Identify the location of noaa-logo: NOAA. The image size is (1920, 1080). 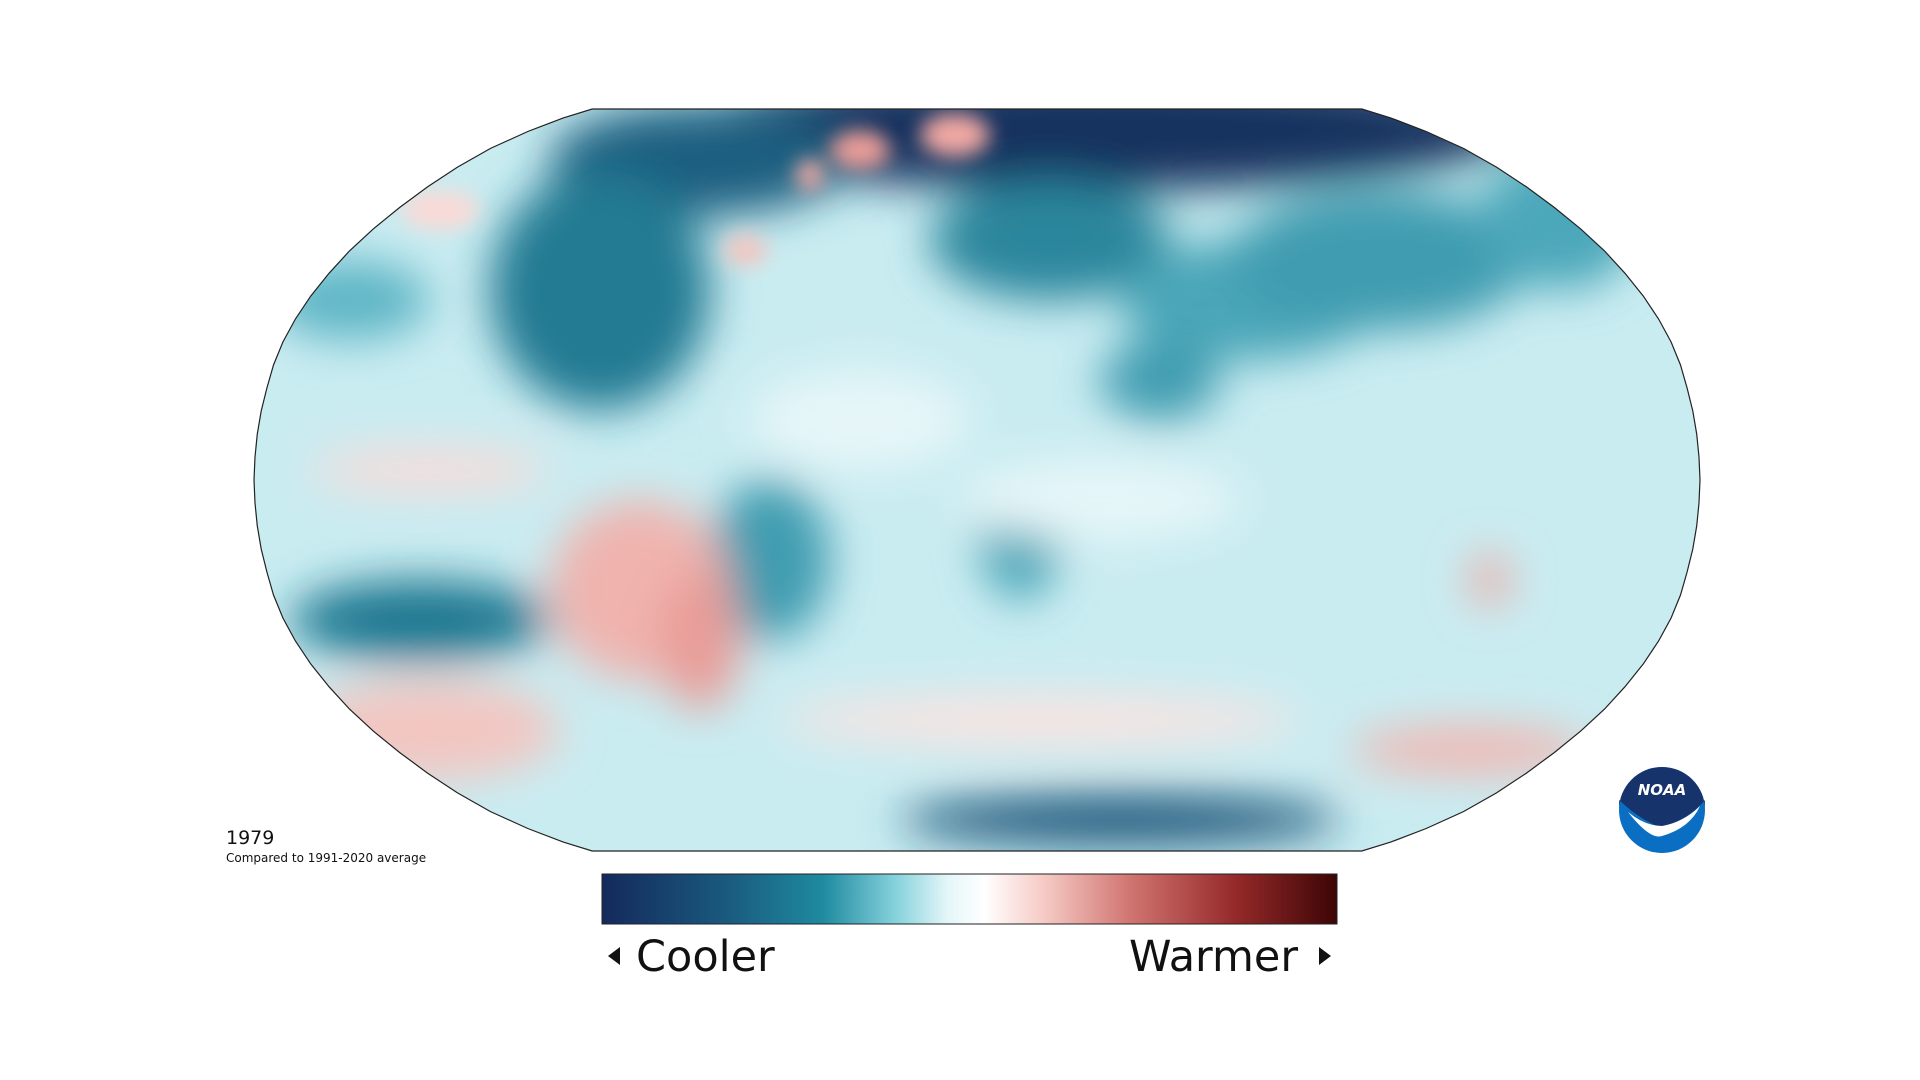
(1662, 810).